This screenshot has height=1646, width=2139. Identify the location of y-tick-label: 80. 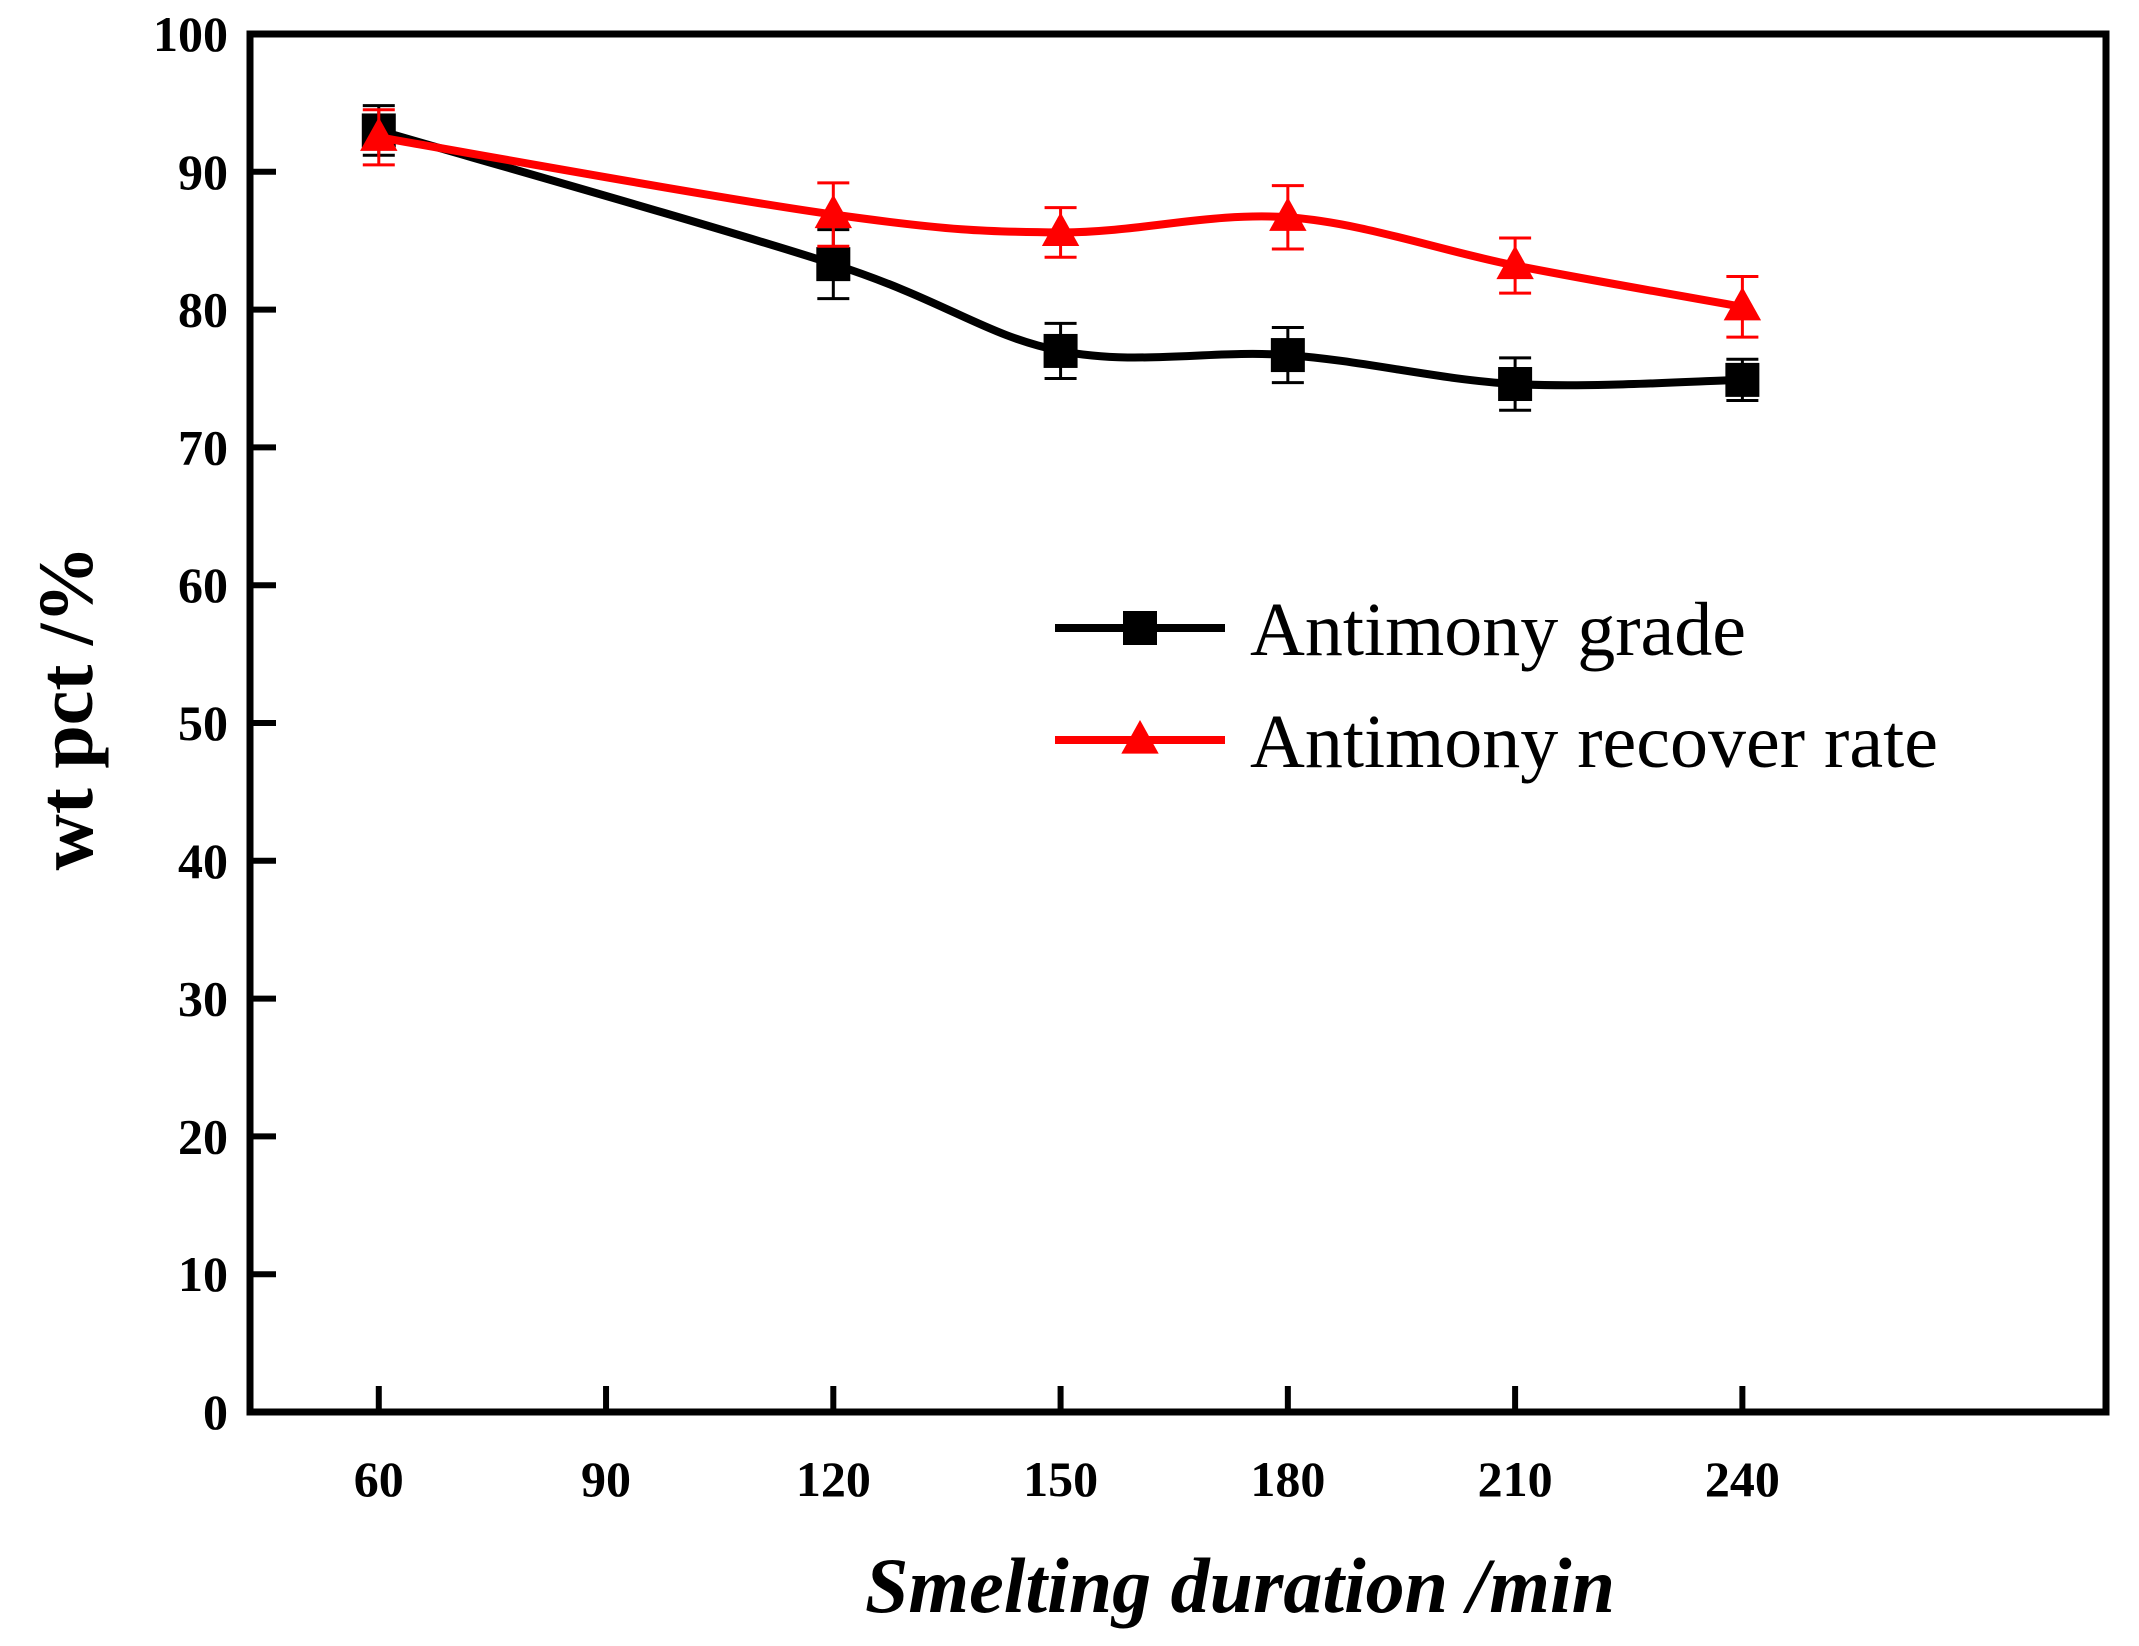
(203, 310).